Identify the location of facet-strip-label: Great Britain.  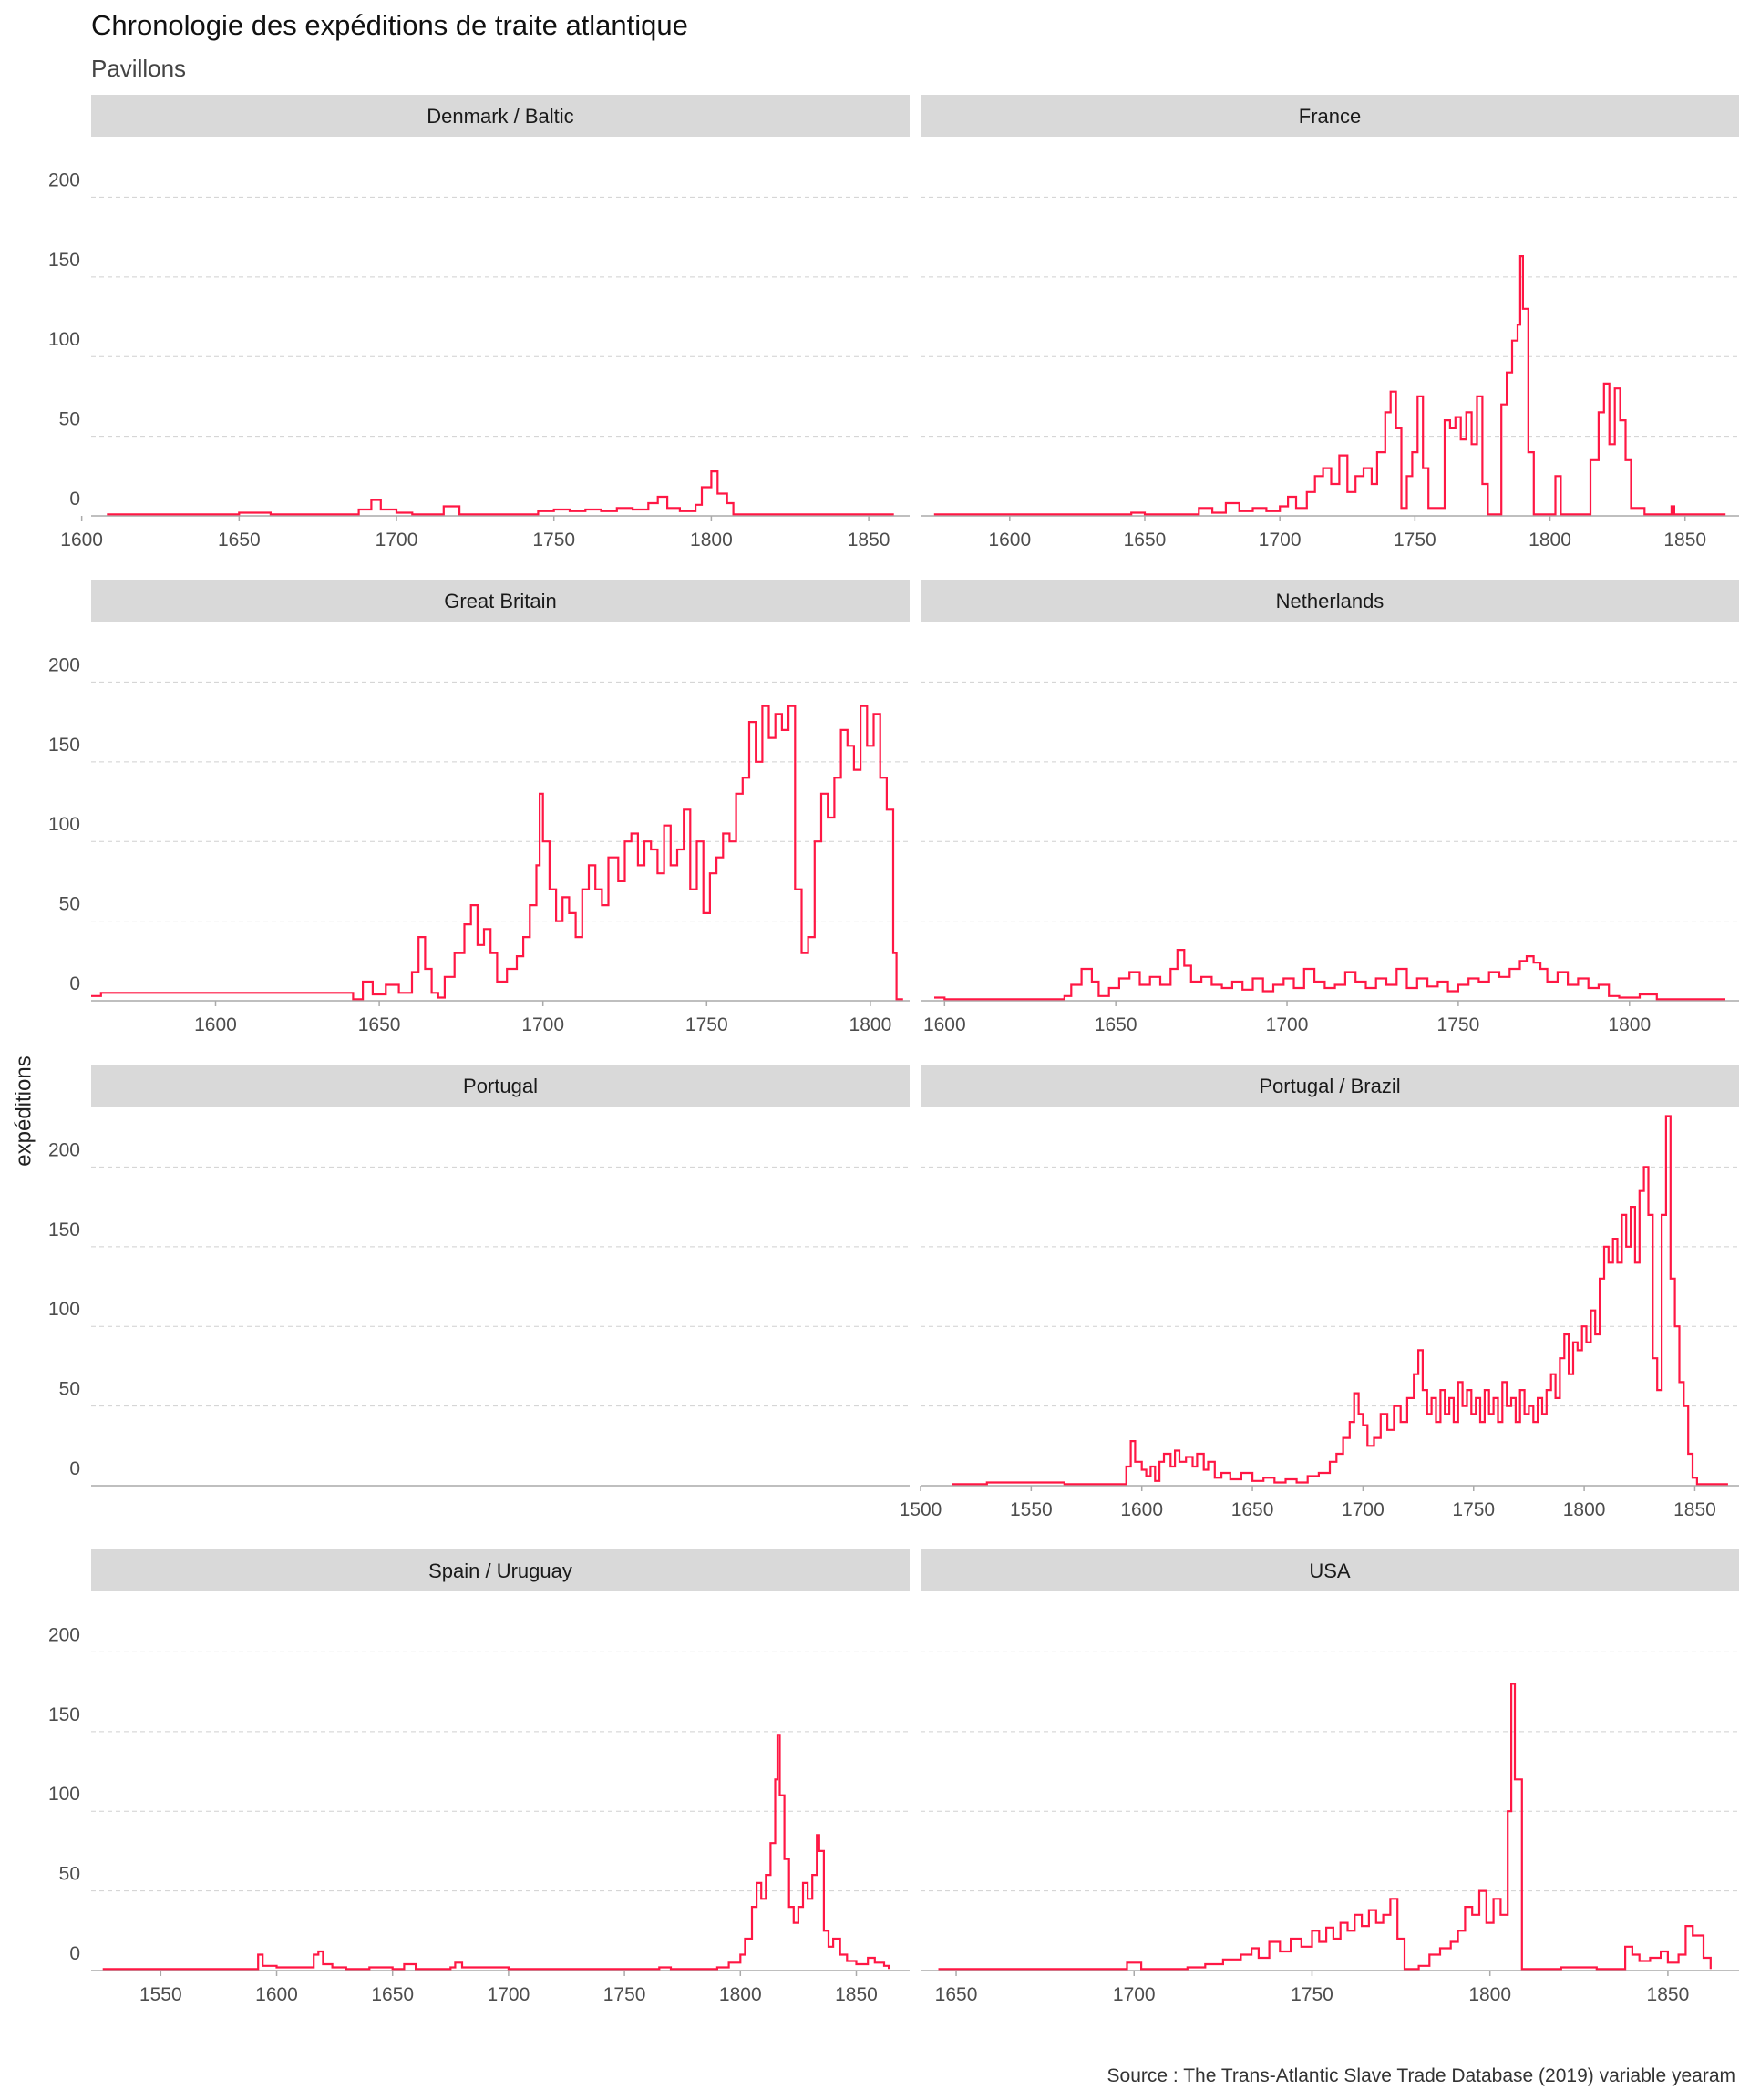
(500, 601).